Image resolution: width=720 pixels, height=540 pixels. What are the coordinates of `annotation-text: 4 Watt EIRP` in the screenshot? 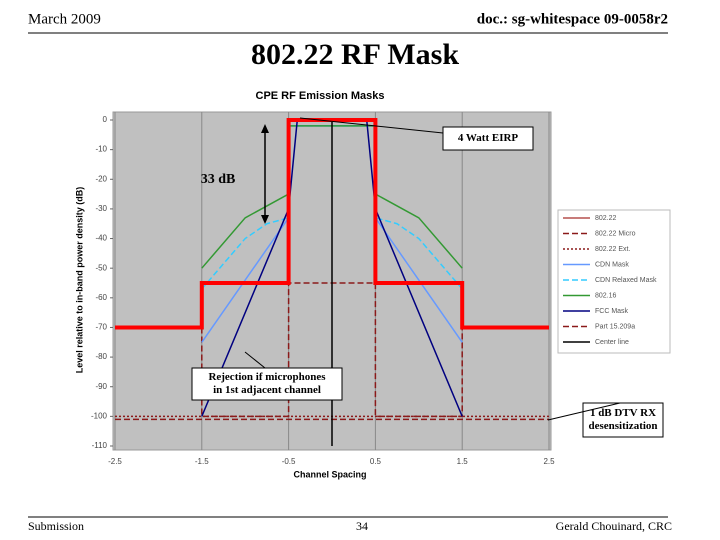 It's located at (488, 138).